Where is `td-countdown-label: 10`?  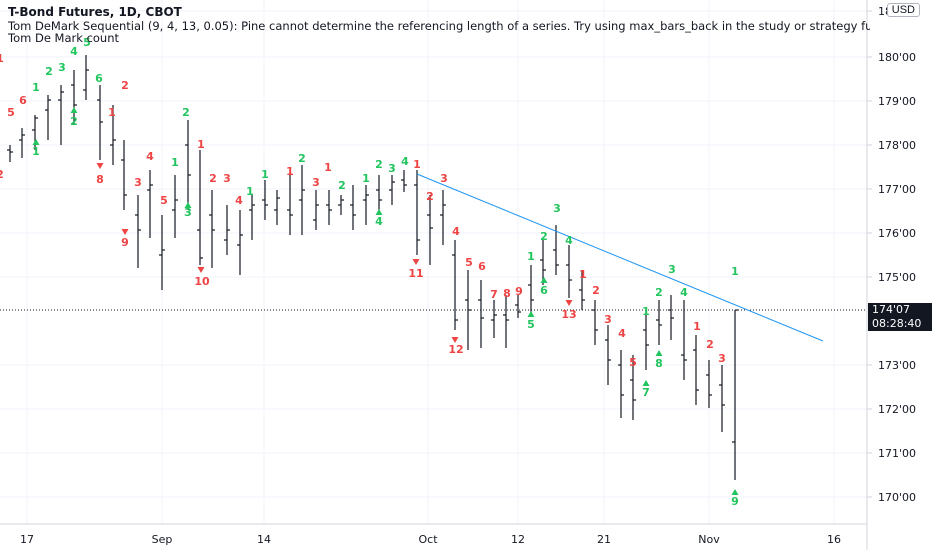
td-countdown-label: 10 is located at coordinates (202, 281).